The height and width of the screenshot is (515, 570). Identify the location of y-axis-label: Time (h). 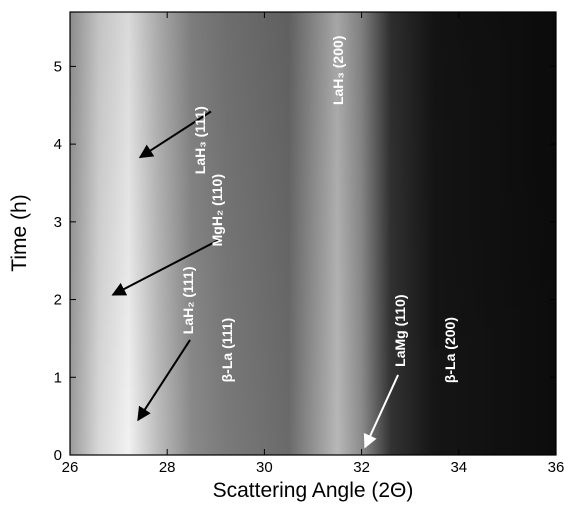
(19, 232).